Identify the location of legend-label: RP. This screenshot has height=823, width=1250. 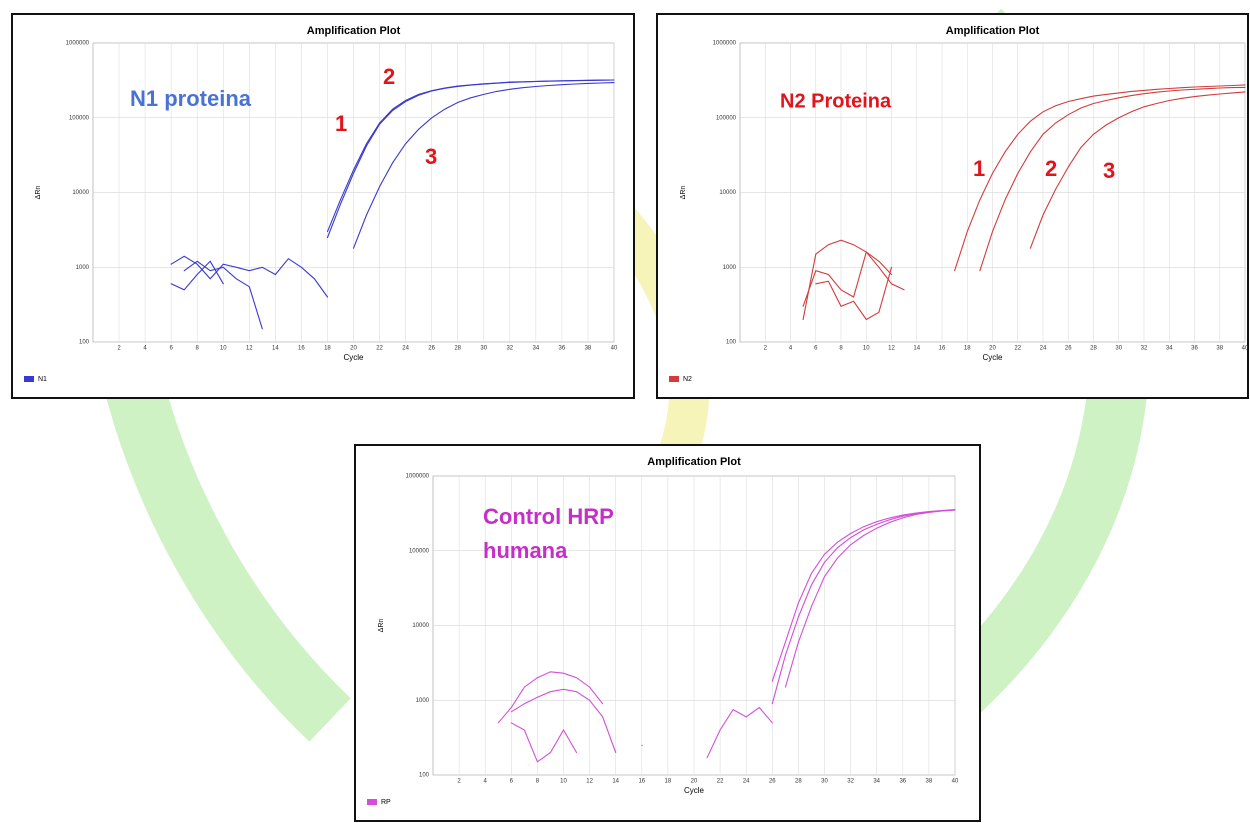
(386, 802).